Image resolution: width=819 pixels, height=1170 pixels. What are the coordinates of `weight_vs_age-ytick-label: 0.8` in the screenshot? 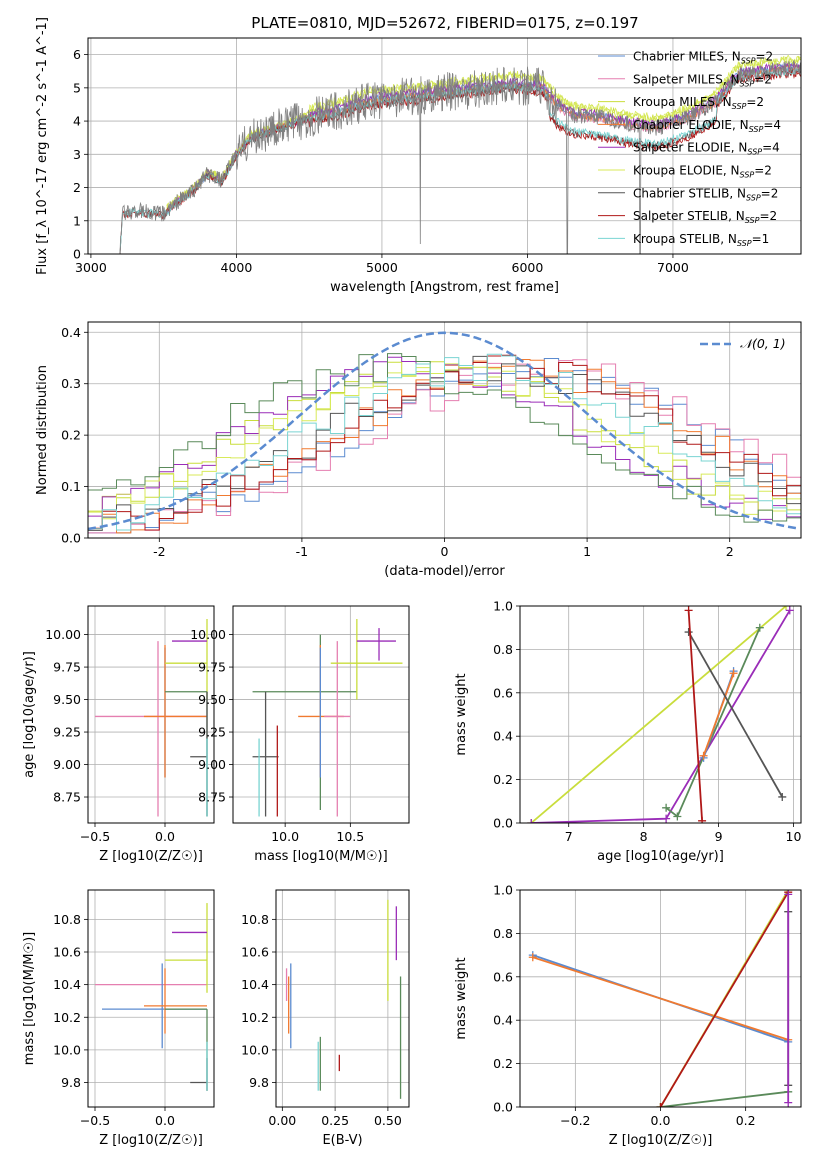 It's located at (503, 649).